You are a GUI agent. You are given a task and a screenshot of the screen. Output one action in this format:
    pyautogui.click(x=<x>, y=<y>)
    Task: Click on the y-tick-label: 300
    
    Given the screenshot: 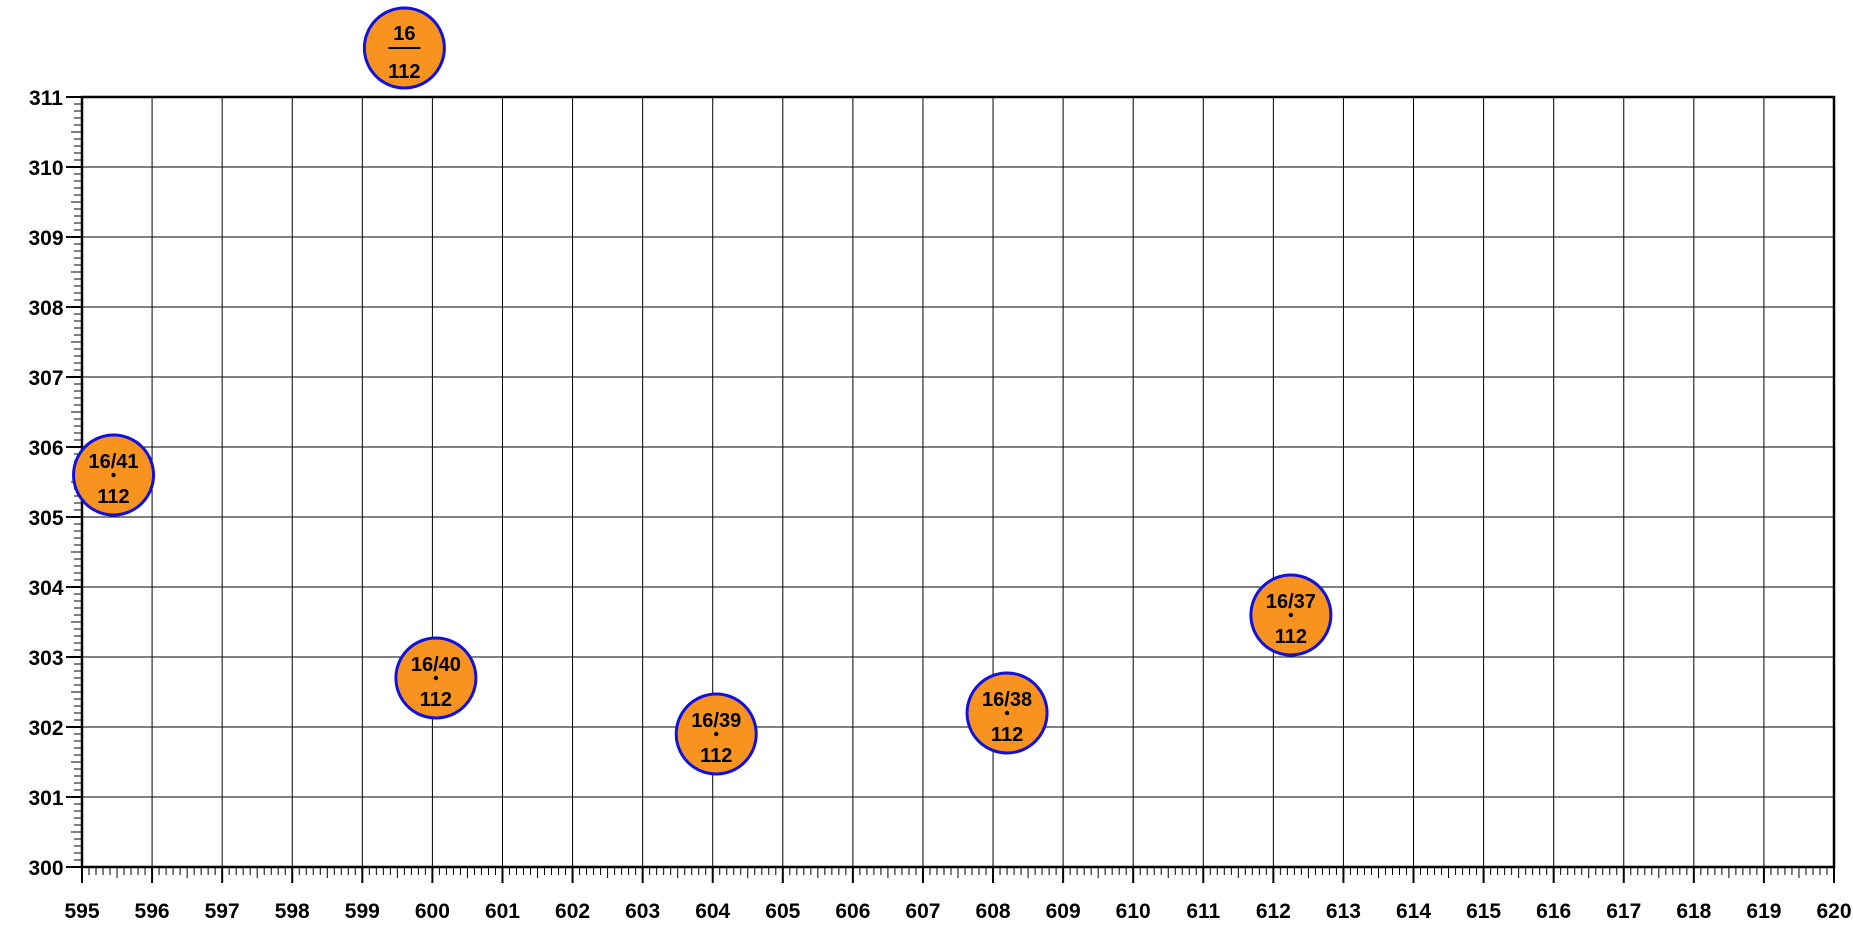 What is the action you would take?
    pyautogui.click(x=45, y=868)
    